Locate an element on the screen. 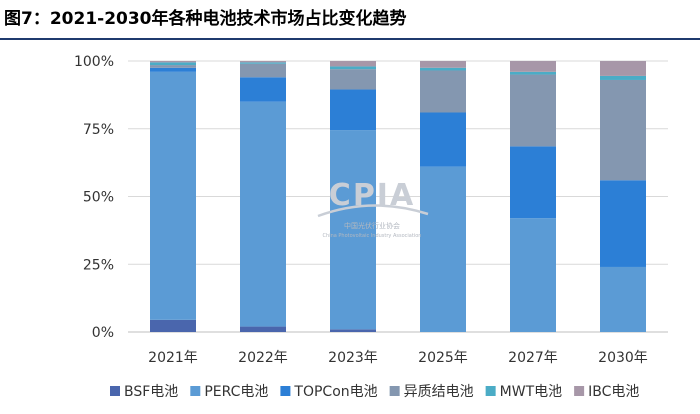 This screenshot has height=414, width=700. y-tick-label: 50% is located at coordinates (98, 198).